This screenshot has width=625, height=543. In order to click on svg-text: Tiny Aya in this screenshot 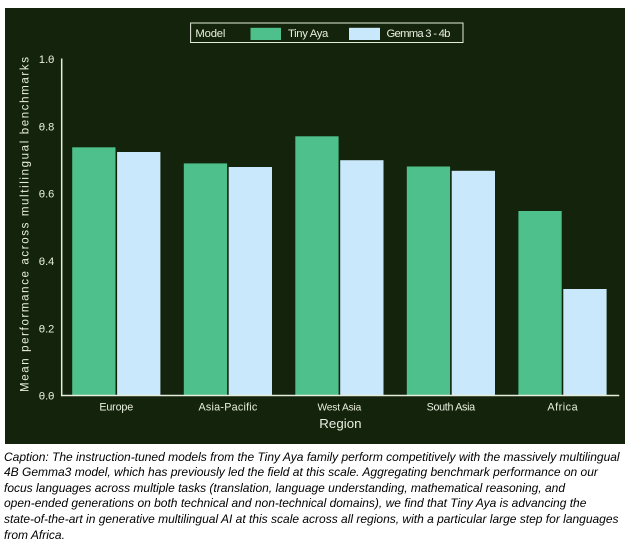, I will do `click(308, 34)`.